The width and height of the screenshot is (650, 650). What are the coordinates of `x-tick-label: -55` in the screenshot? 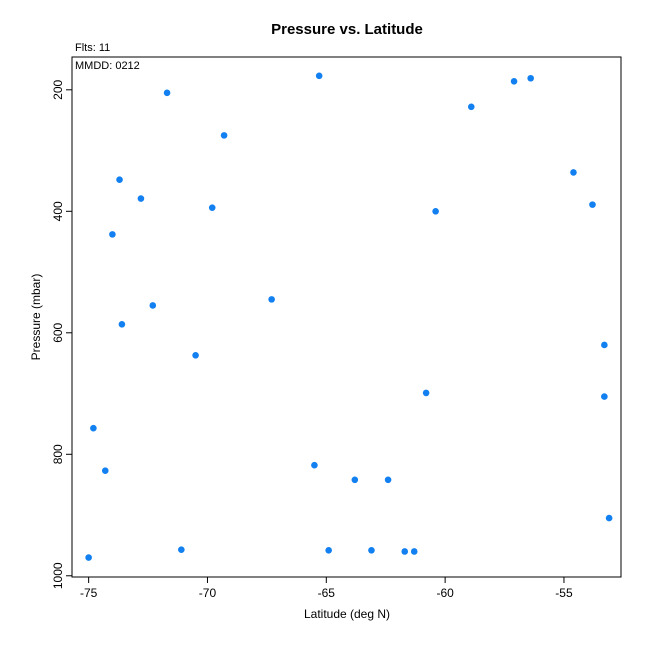 It's located at (564, 593).